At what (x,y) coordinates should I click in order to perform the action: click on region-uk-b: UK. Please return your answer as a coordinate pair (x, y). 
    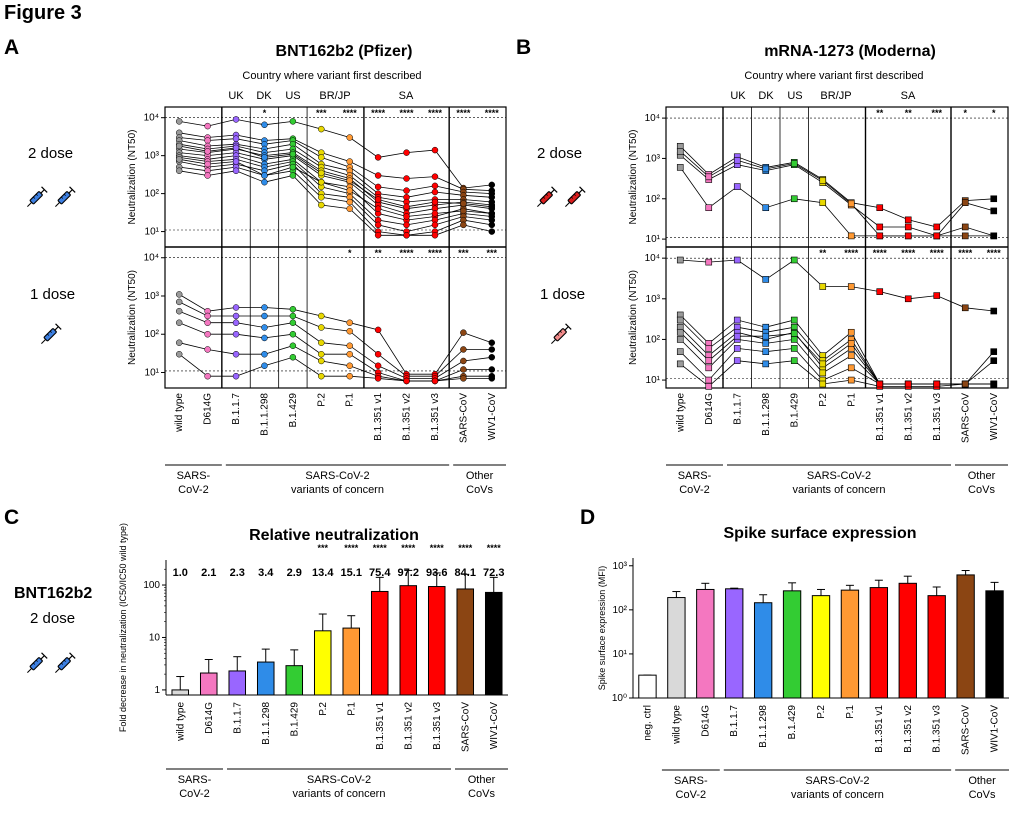
    Looking at the image, I should click on (738, 96).